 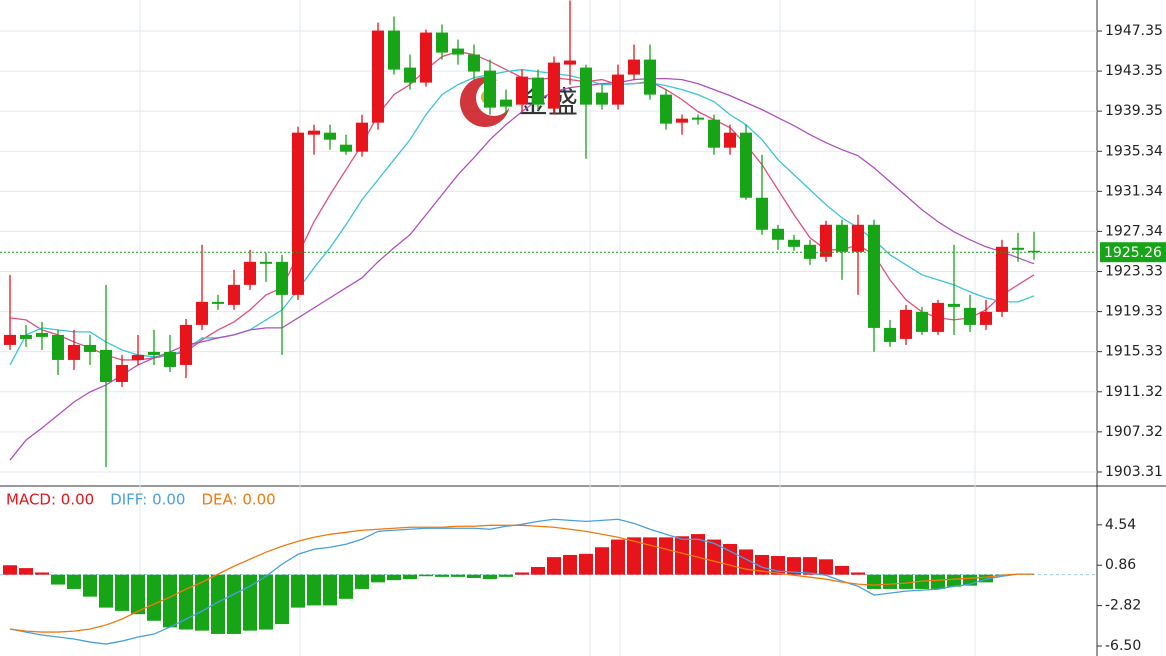 What do you see at coordinates (1134, 71) in the screenshot?
I see `y-tick-label: 1943.35` at bounding box center [1134, 71].